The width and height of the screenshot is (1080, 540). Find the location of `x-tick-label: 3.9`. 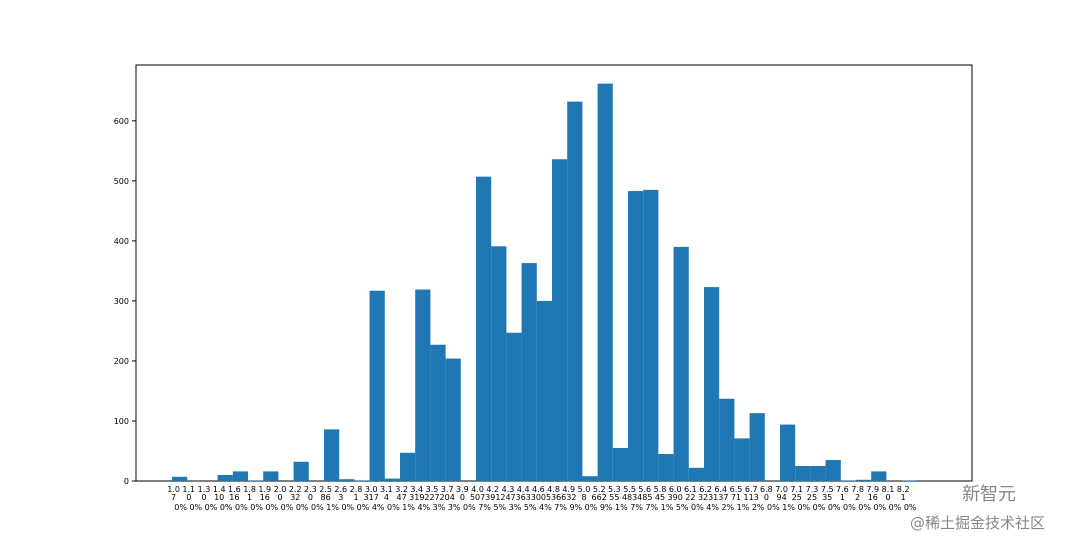

x-tick-label: 3.9 is located at coordinates (462, 489).